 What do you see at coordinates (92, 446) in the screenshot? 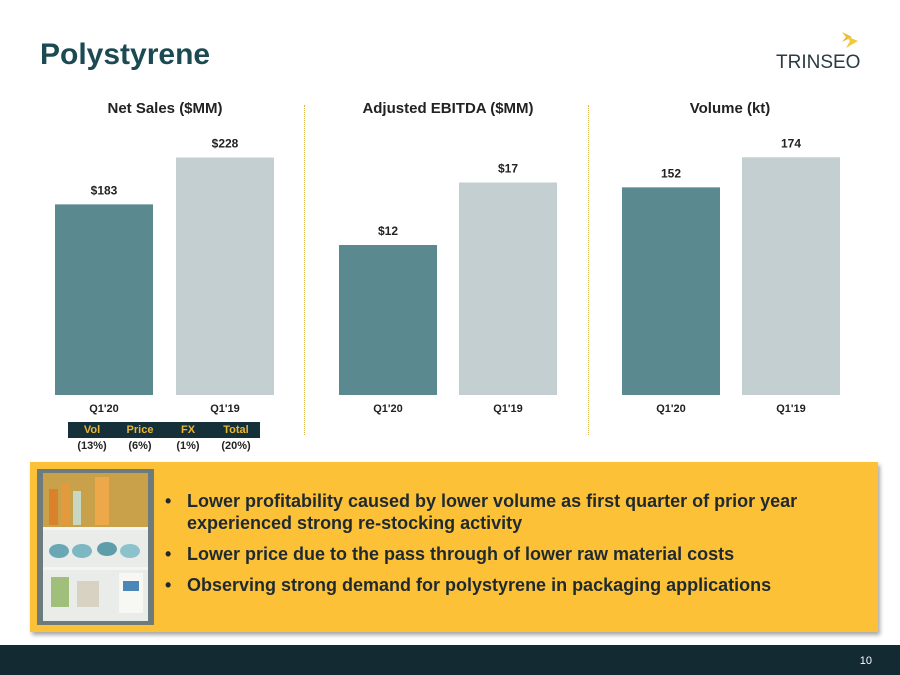
I see `bridge-value-vol: (13%)` at bounding box center [92, 446].